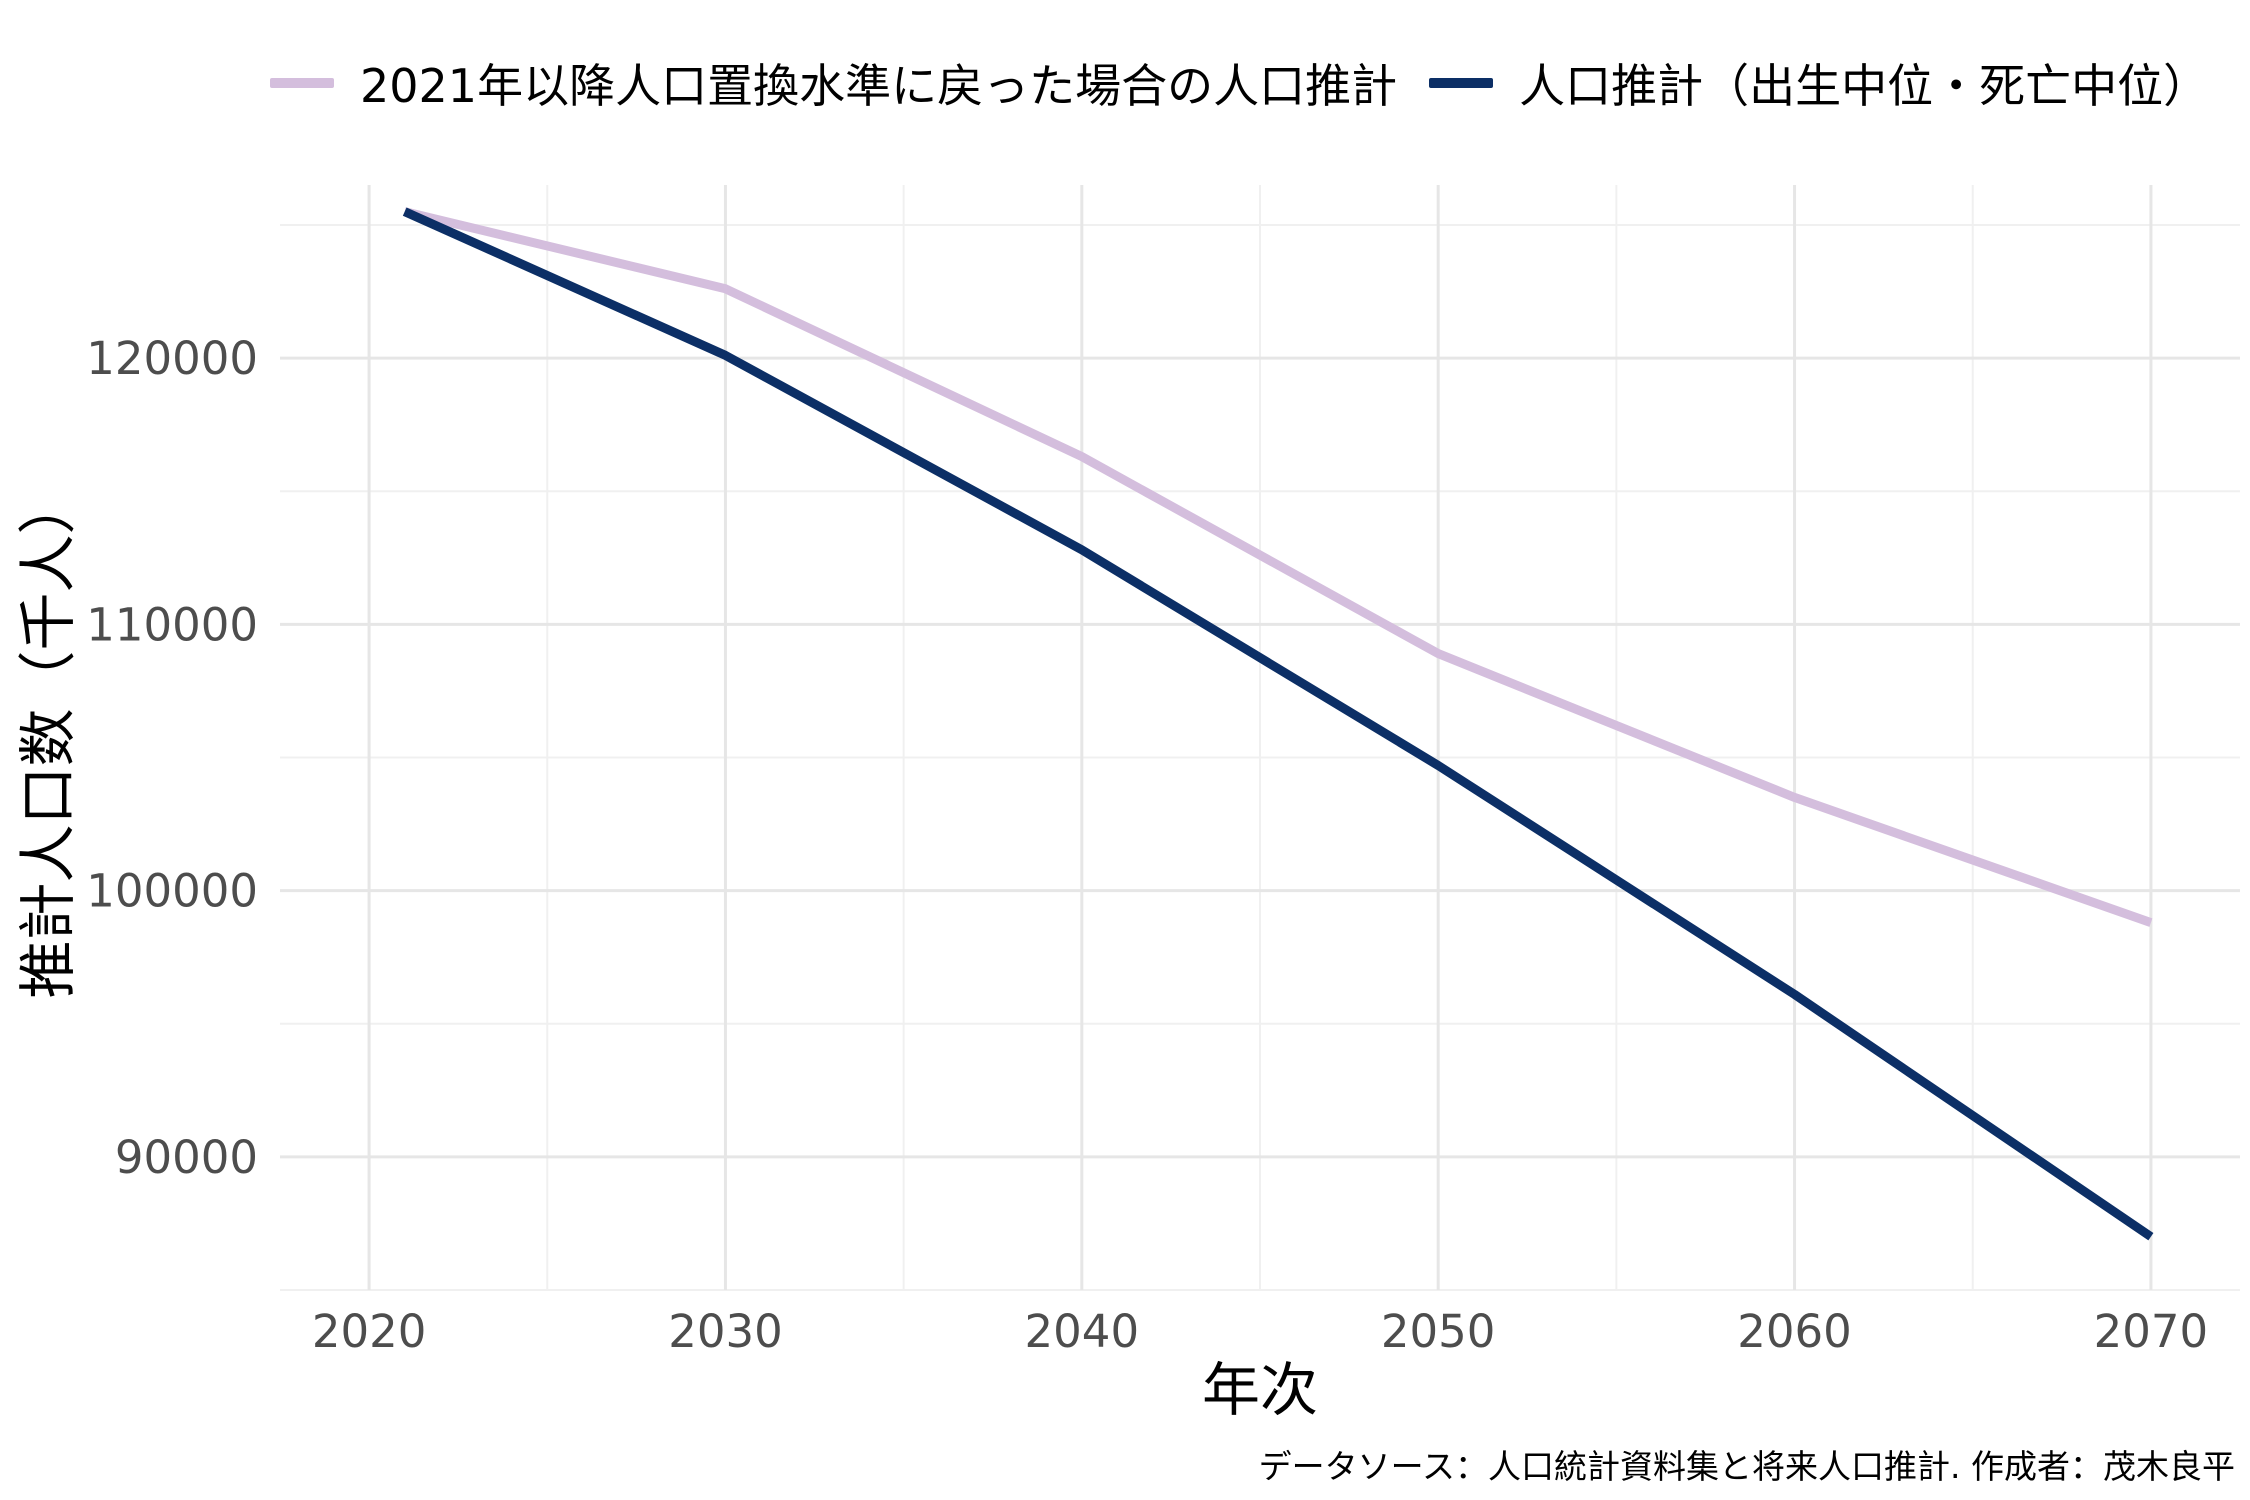 This screenshot has width=2250, height=1500. Describe the element at coordinates (1461, 83) in the screenshot. I see `legend-swatch-baseline` at that location.